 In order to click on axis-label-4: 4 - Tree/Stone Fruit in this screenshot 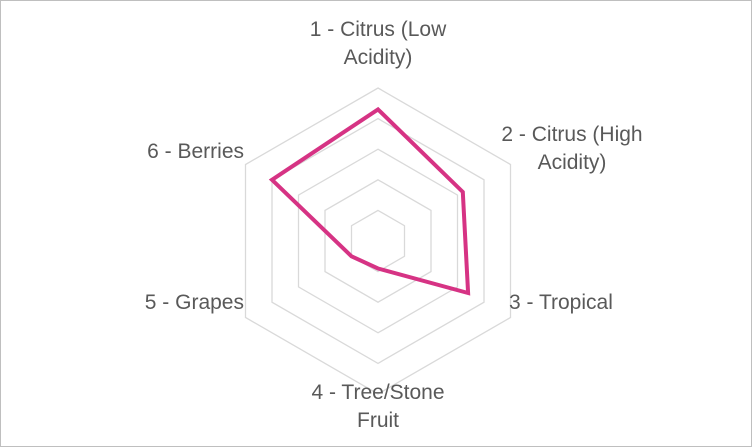, I will do `click(377, 406)`.